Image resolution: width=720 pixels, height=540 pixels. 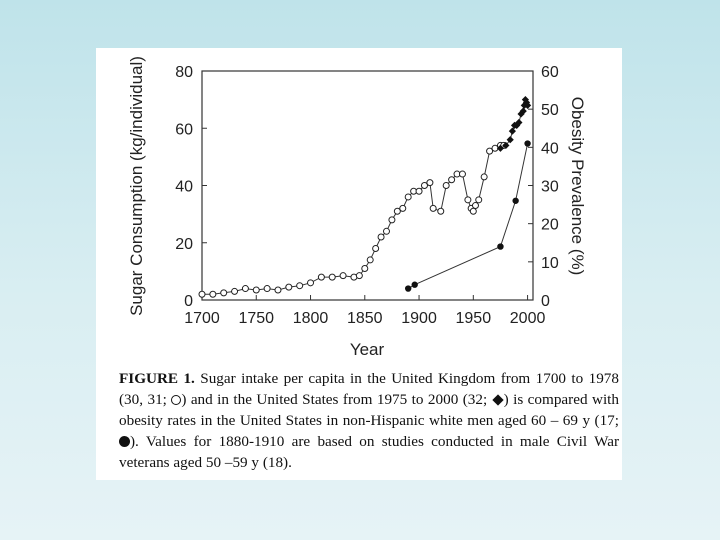 I want to click on x-tick-label-1: 1750, so click(x=256, y=318).